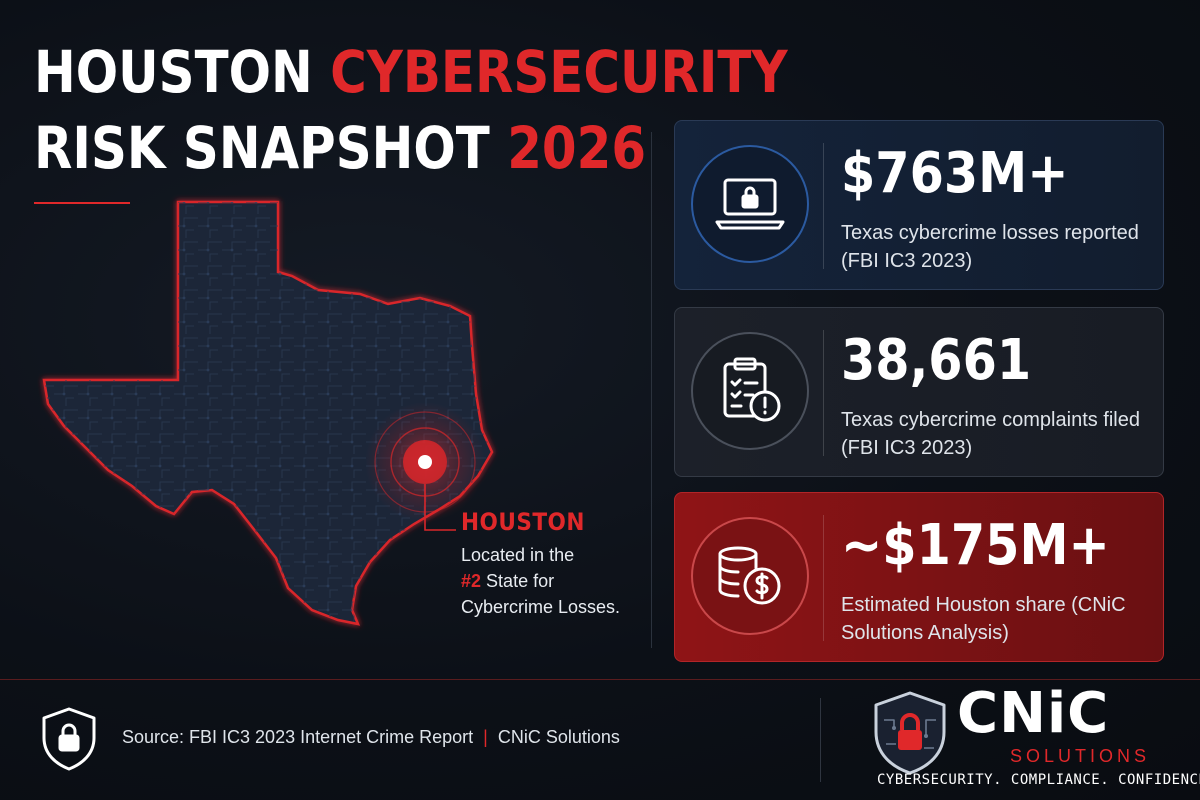 This screenshot has width=1200, height=800. What do you see at coordinates (471, 581) in the screenshot?
I see `callout-rank: #2` at bounding box center [471, 581].